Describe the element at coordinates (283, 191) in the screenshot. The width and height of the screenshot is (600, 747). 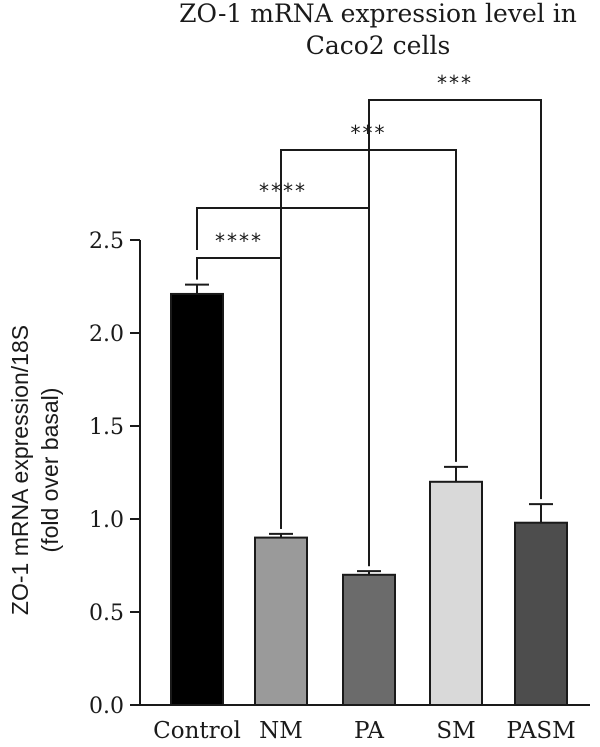
I see `significance-label-1: ****` at that location.